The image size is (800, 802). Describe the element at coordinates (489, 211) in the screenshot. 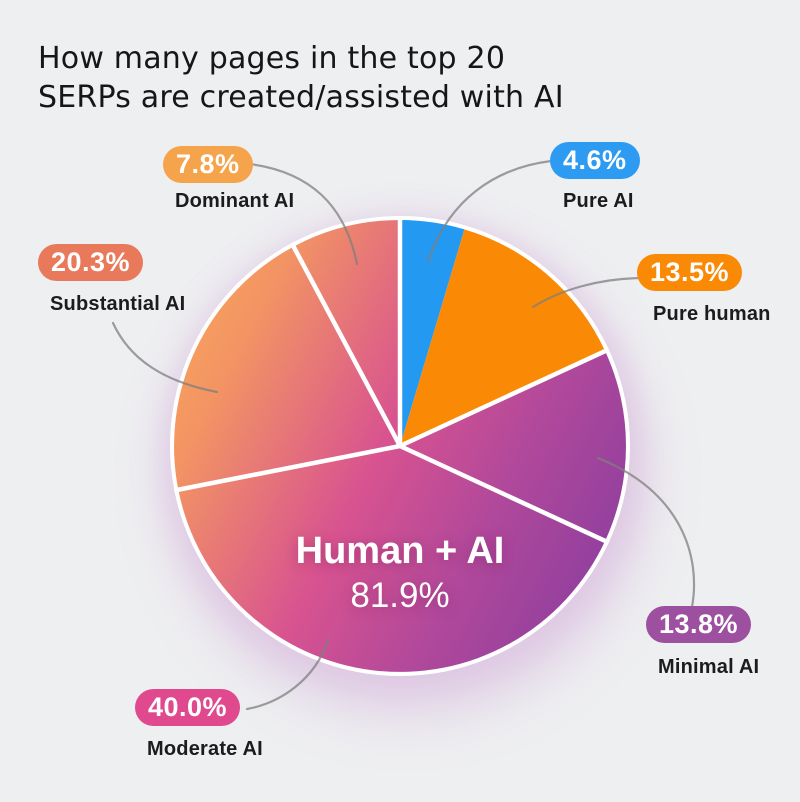

I see `connector-pure-ai` at that location.